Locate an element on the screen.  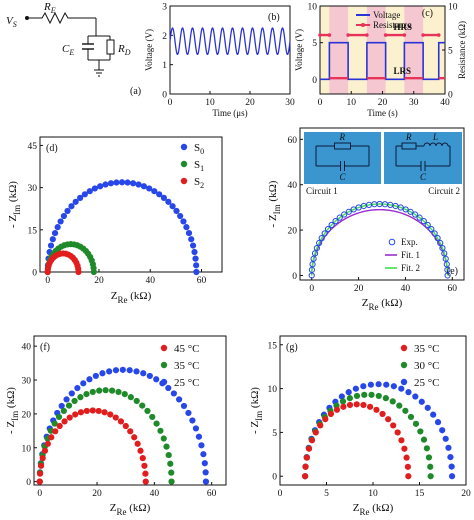
shaded-span is located at coordinates (339, 50).